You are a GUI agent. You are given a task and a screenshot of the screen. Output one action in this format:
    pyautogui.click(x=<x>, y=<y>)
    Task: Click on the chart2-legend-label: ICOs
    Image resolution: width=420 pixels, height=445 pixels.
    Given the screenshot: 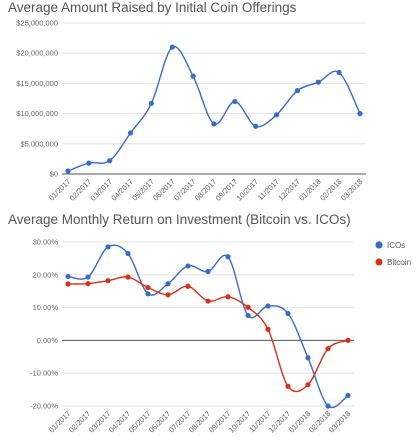 What is the action you would take?
    pyautogui.click(x=396, y=245)
    